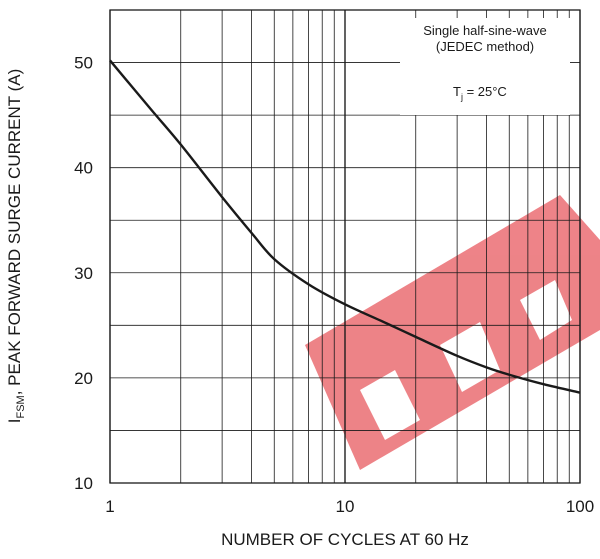 Image resolution: width=600 pixels, height=559 pixels. Describe the element at coordinates (485, 66) in the screenshot. I see `annotation-box` at that location.